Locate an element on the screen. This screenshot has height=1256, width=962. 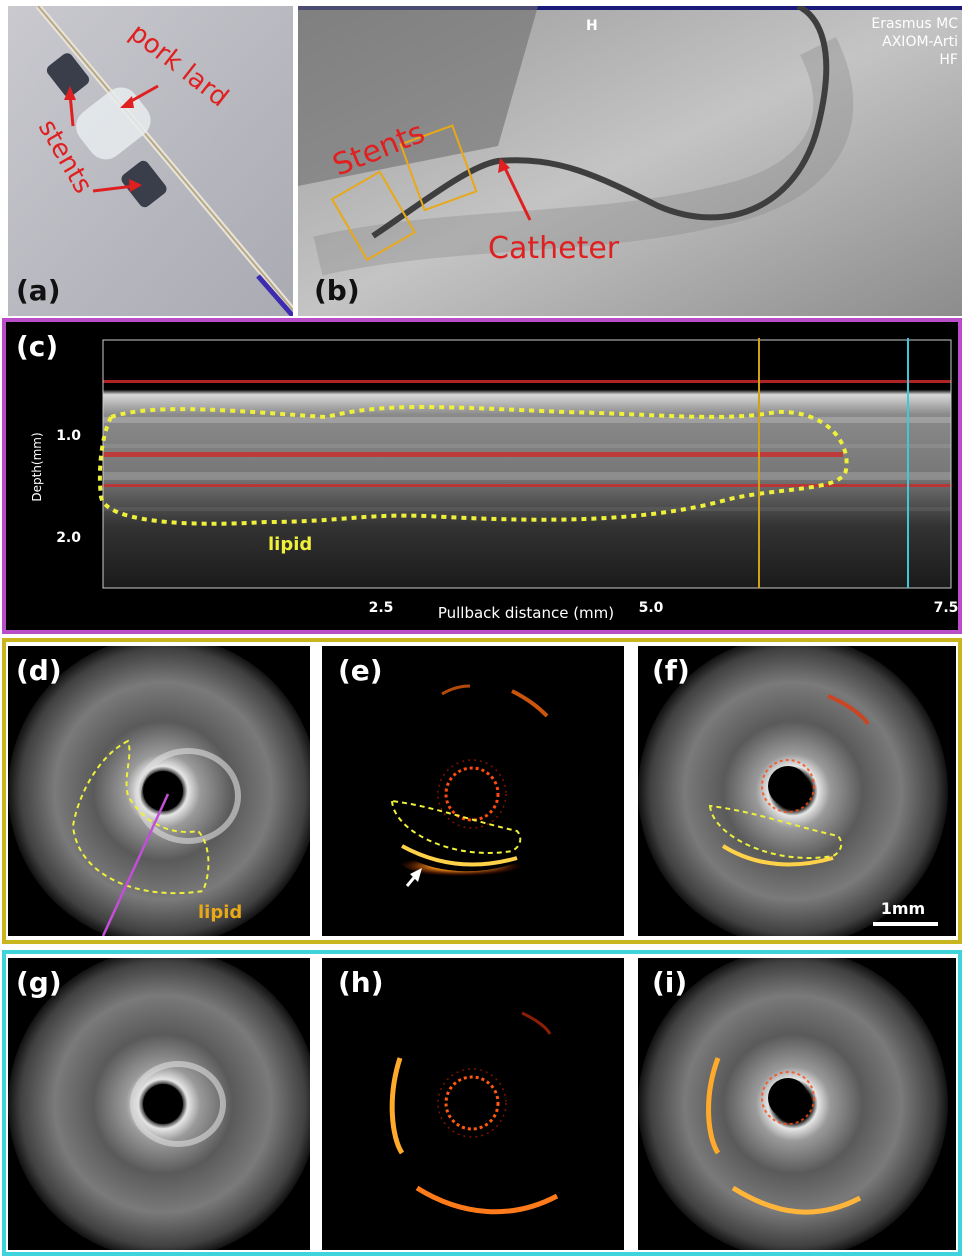
xray-header: H is located at coordinates (592, 26).